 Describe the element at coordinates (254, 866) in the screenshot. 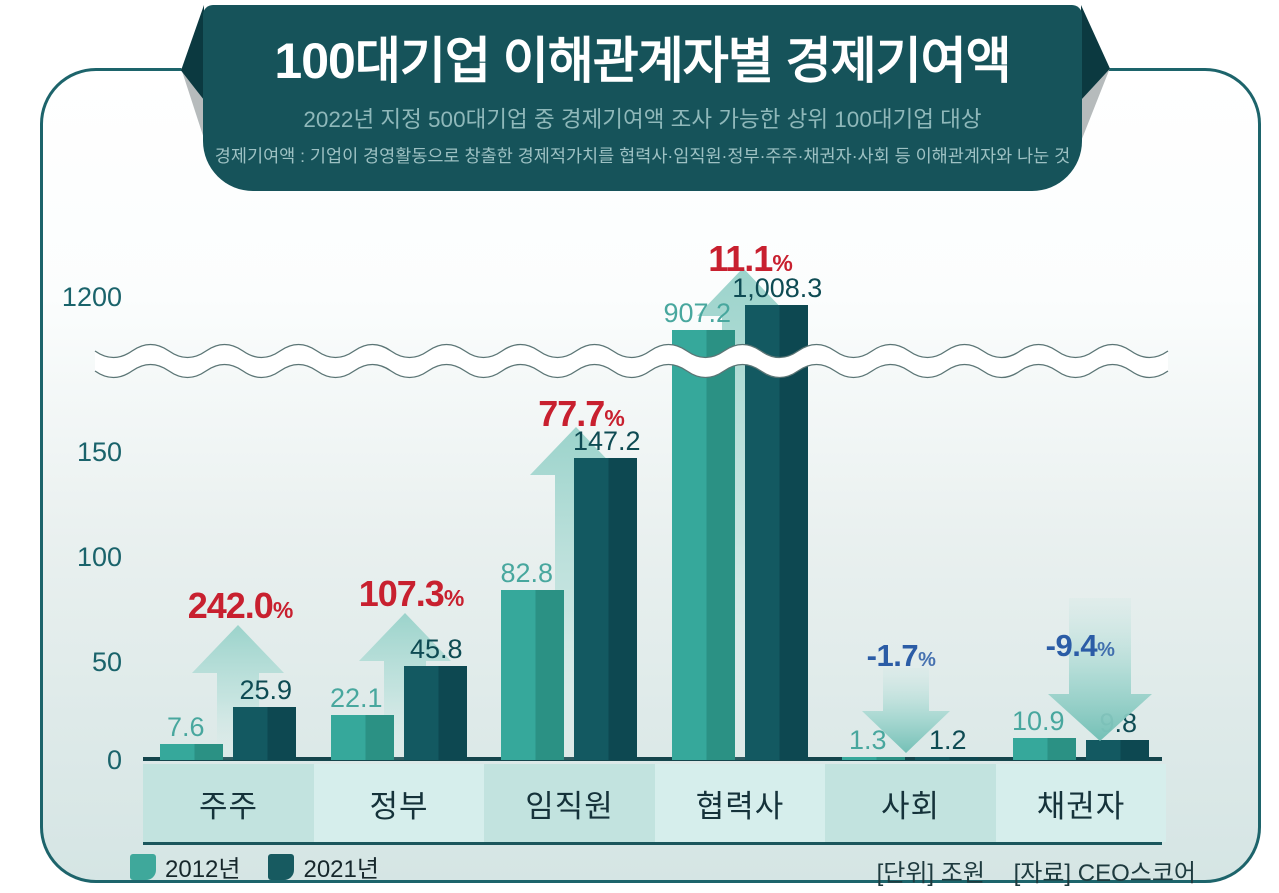

I see `legend: 2012년 2021년` at that location.